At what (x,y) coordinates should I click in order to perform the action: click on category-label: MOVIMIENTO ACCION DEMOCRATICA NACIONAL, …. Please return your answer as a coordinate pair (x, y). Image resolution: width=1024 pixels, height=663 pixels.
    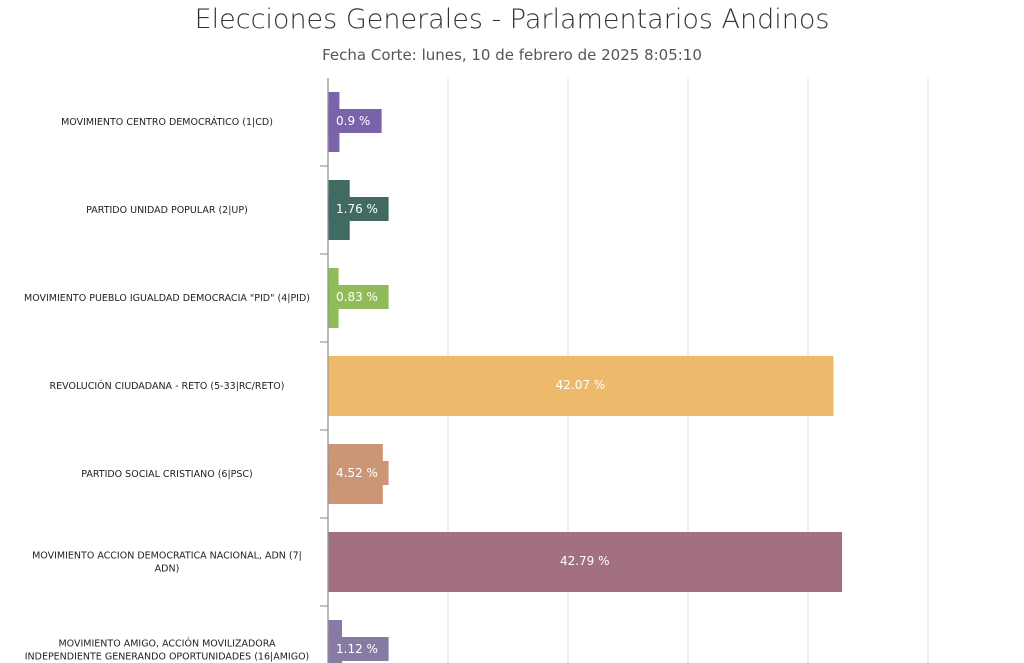
    Looking at the image, I should click on (167, 563).